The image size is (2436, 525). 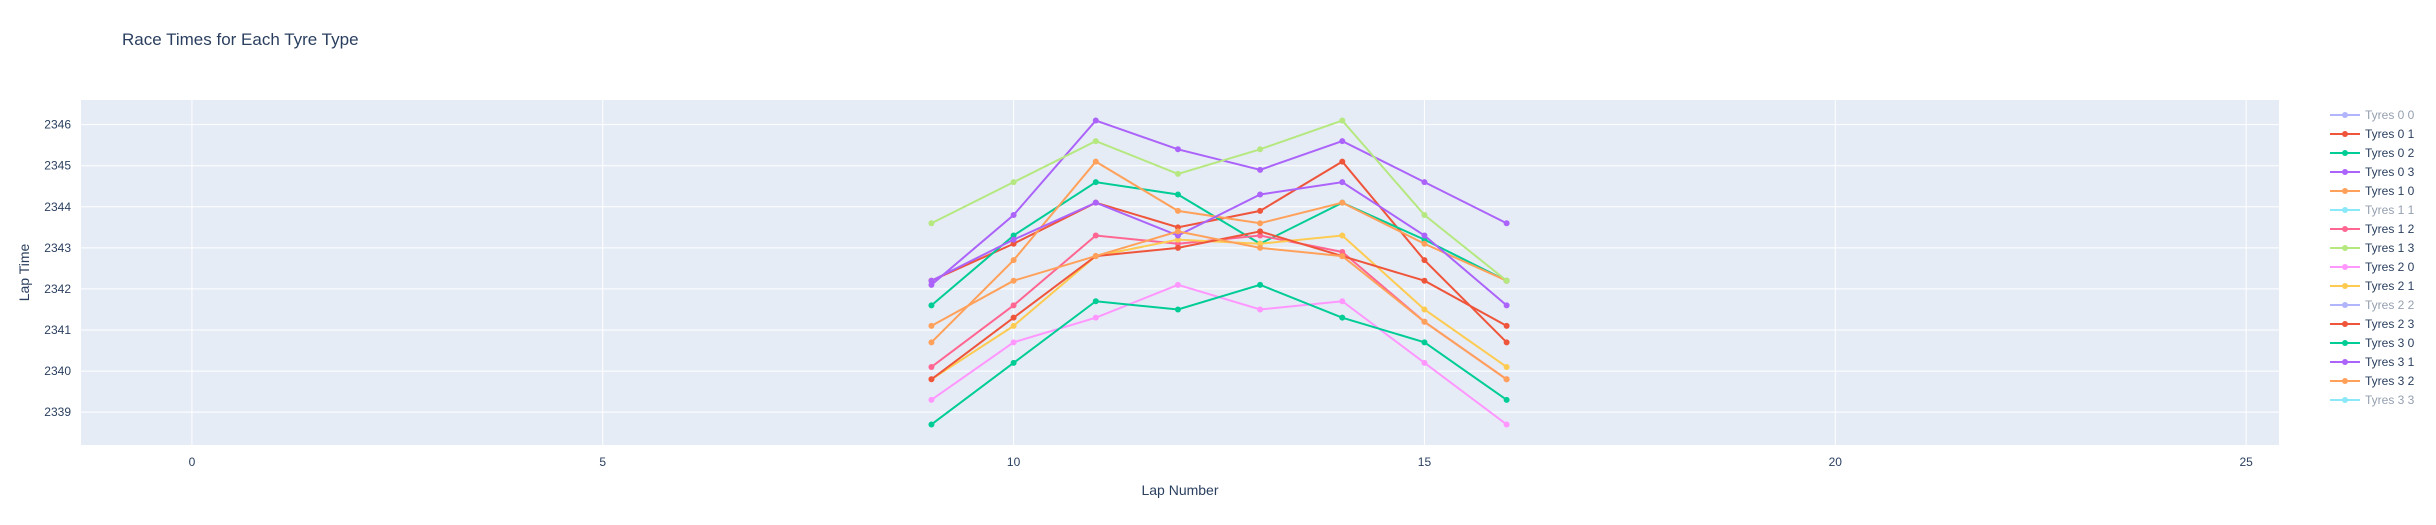 I want to click on legend-item: Tyres 3 3, so click(x=2372, y=400).